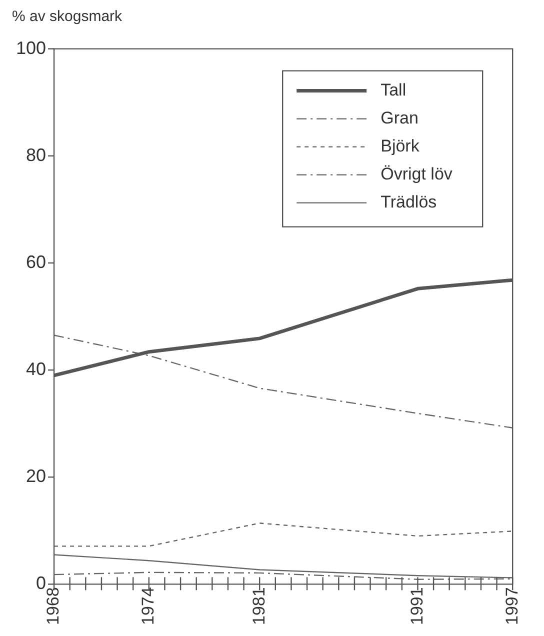 This screenshot has width=544, height=636. Describe the element at coordinates (31, 48) in the screenshot. I see `y-tick-label: 100` at that location.